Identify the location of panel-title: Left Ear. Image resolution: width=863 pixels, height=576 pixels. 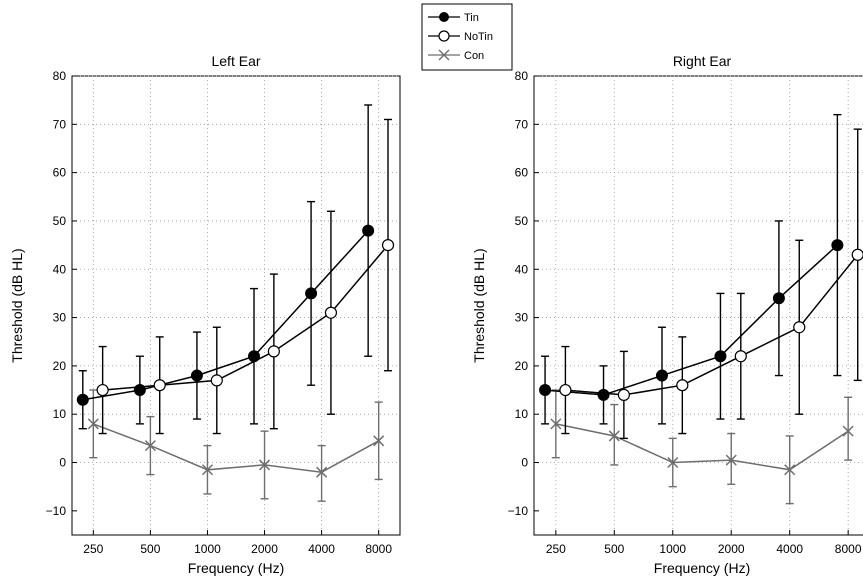
(235, 61).